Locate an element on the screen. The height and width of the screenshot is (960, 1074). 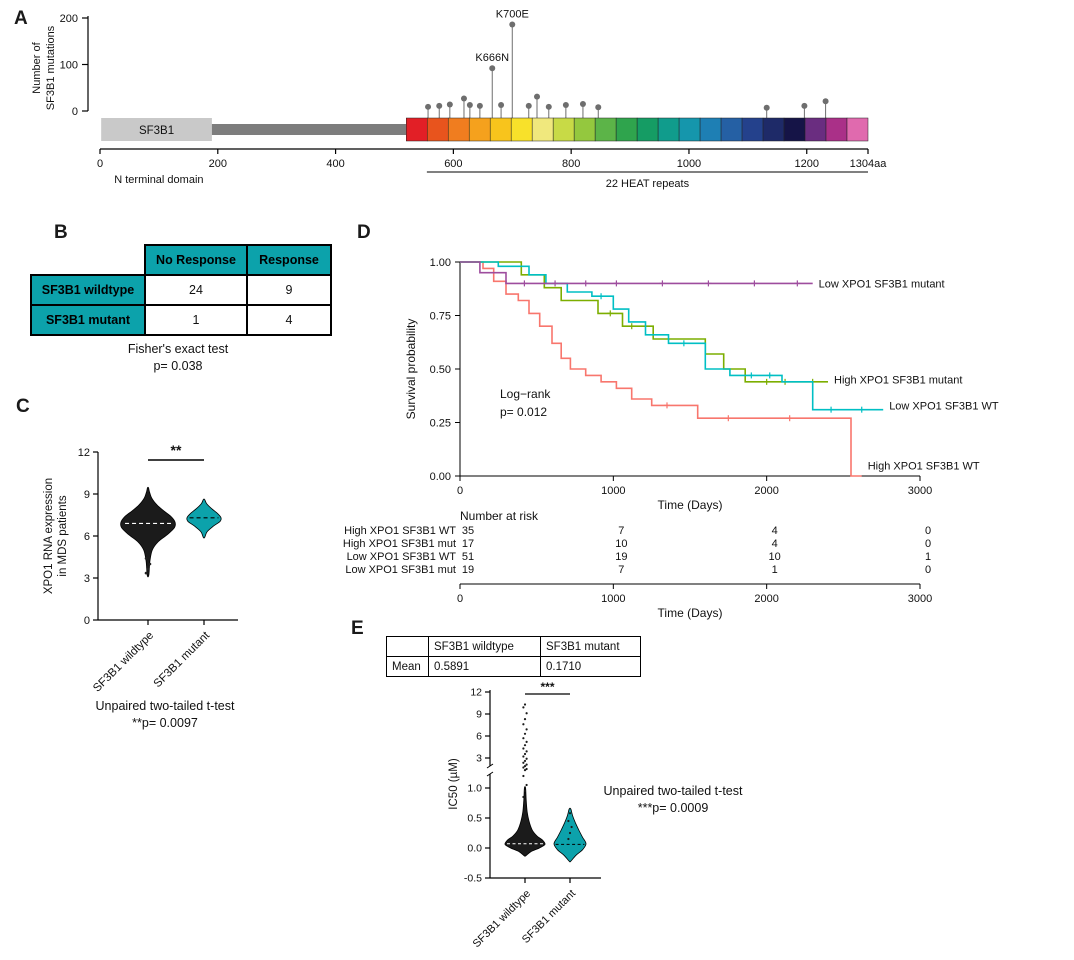
a-x-tick-label: 1000 is located at coordinates (689, 164).